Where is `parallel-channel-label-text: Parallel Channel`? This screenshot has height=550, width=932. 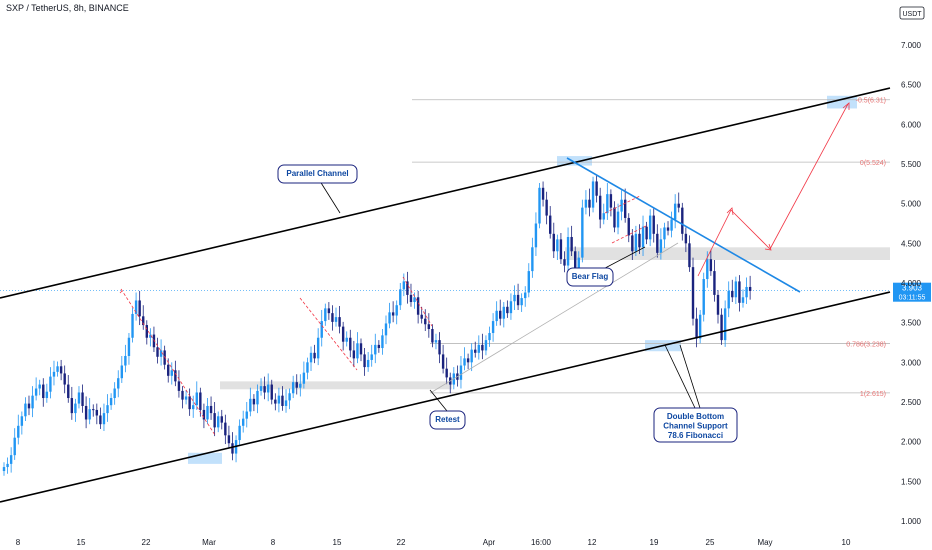
parallel-channel-label-text: Parallel Channel is located at coordinates (317, 173).